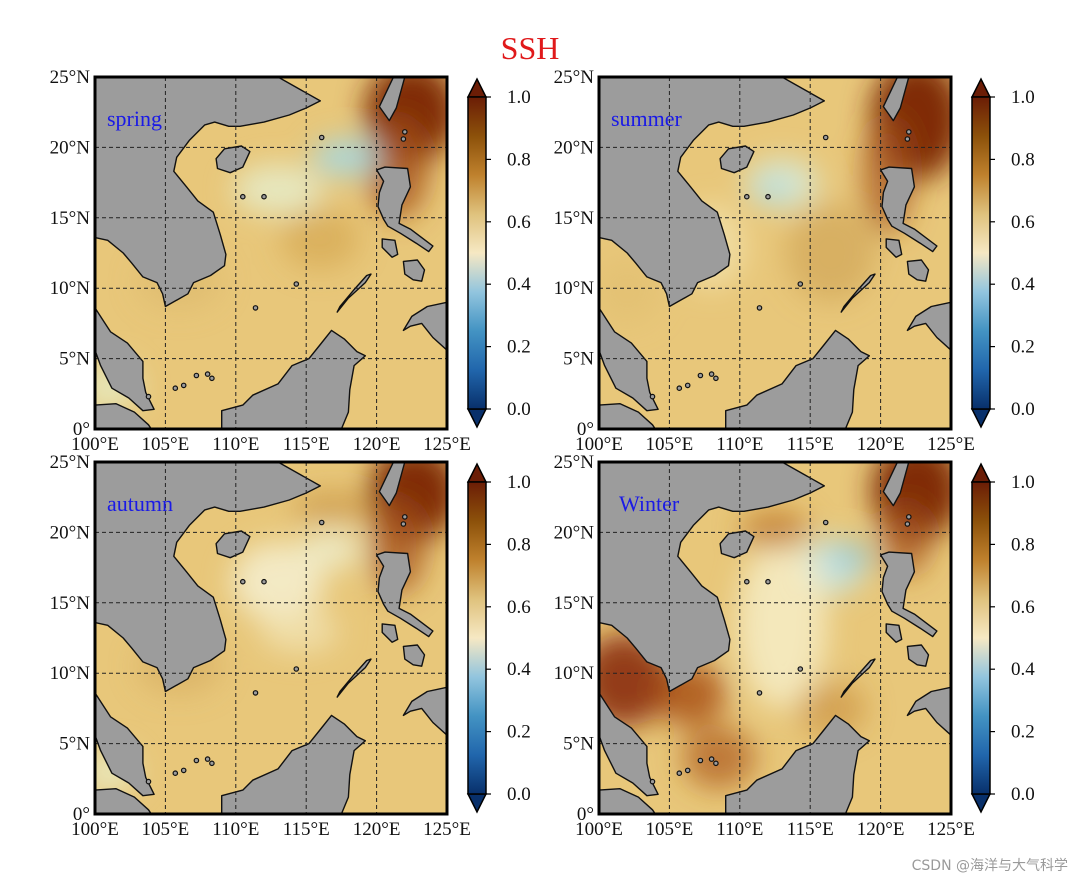 The image size is (1080, 881). What do you see at coordinates (647, 118) in the screenshot?
I see `season-label: summer` at bounding box center [647, 118].